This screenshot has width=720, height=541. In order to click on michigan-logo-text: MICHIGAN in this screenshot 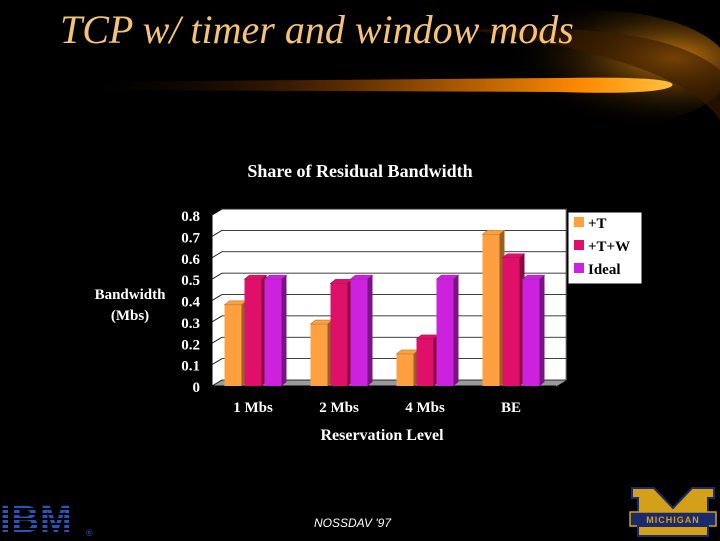, I will do `click(673, 520)`.